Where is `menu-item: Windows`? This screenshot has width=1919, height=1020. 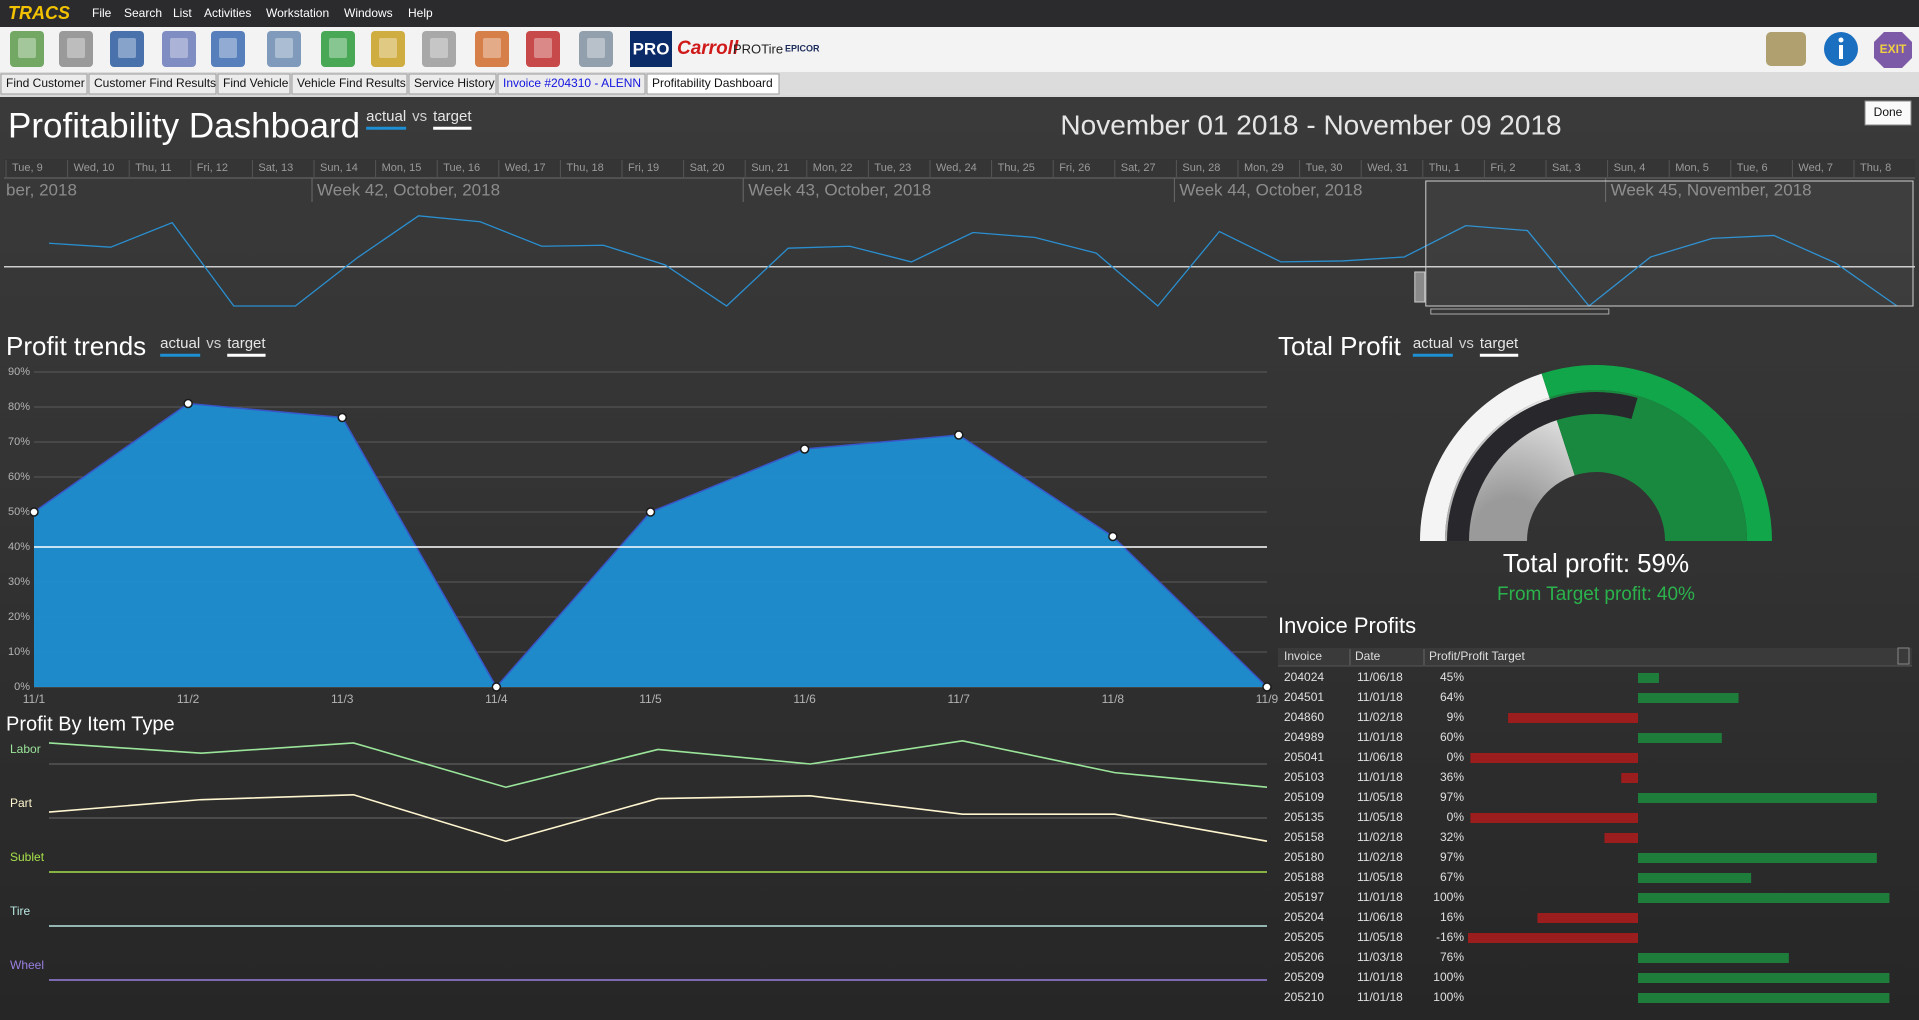
menu-item: Windows is located at coordinates (368, 13).